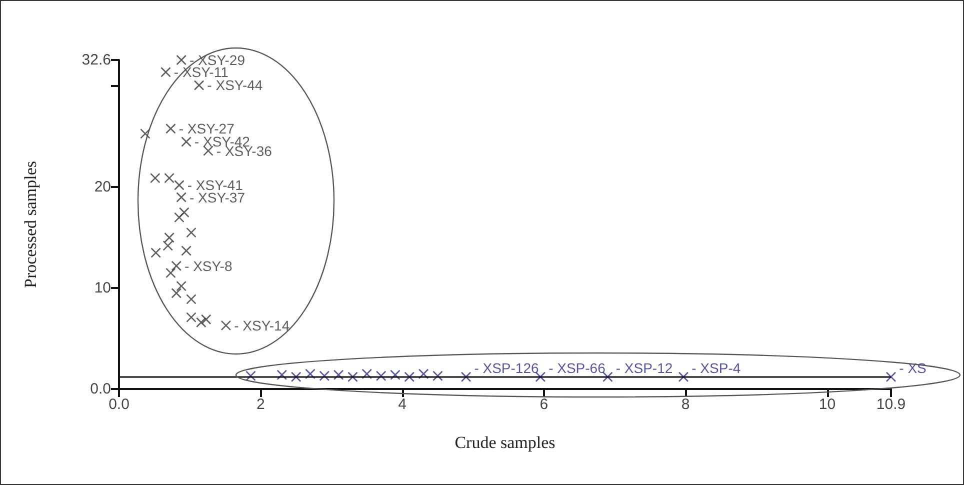  I want to click on data-label: - XSP-66, so click(577, 368).